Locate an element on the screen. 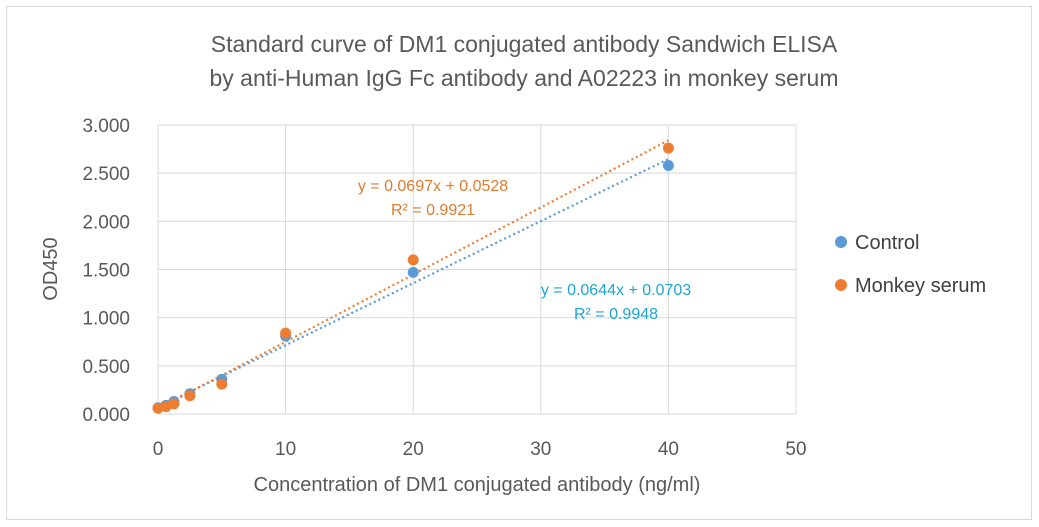  legend: Control Monkey serum is located at coordinates (910, 264).